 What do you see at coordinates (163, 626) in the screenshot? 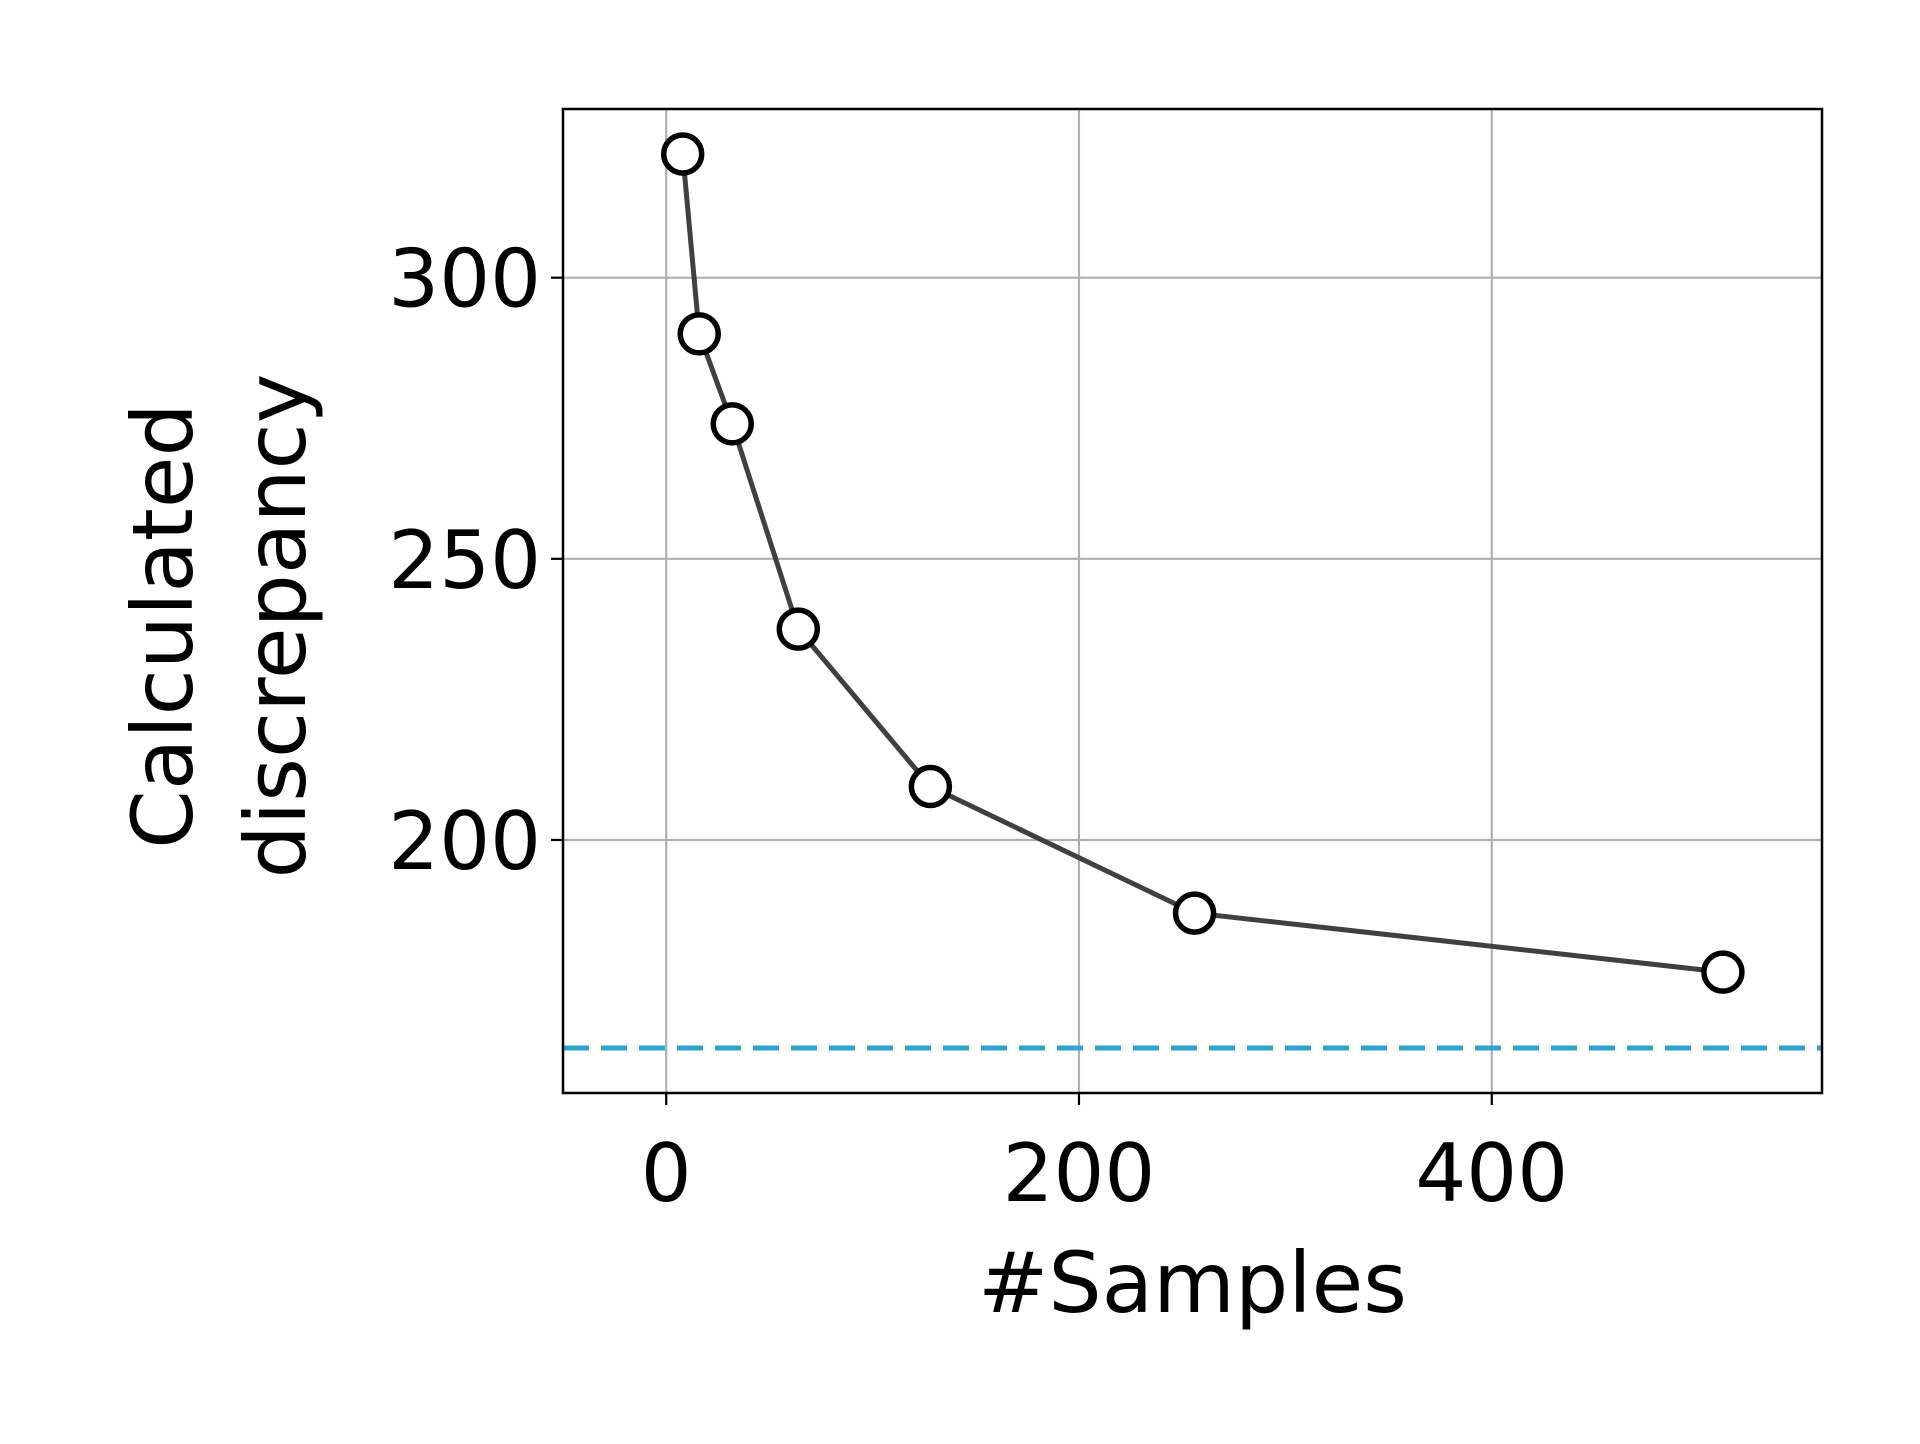
I see `y-axis-label-line-1: Calculated` at bounding box center [163, 626].